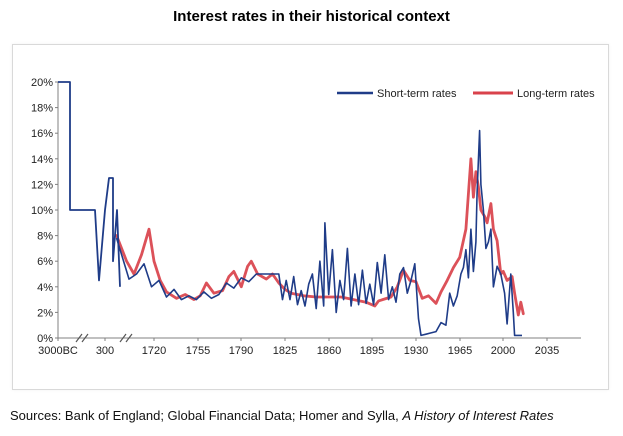  What do you see at coordinates (42, 109) in the screenshot?
I see `y-tick-label: 18%` at bounding box center [42, 109].